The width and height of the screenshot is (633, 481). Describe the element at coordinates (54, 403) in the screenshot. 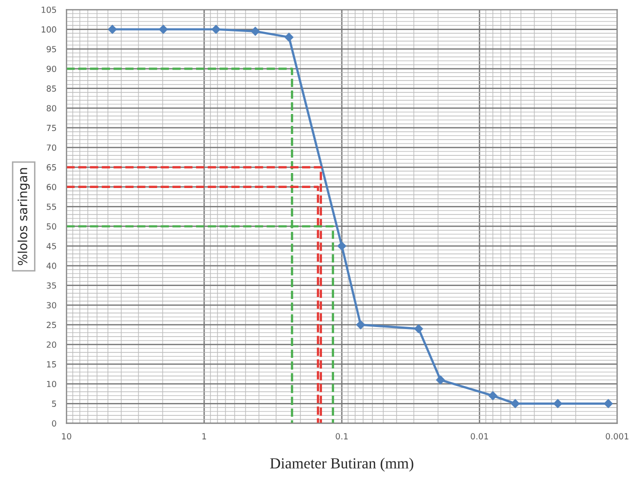

I see `y-tick-label: 5` at that location.